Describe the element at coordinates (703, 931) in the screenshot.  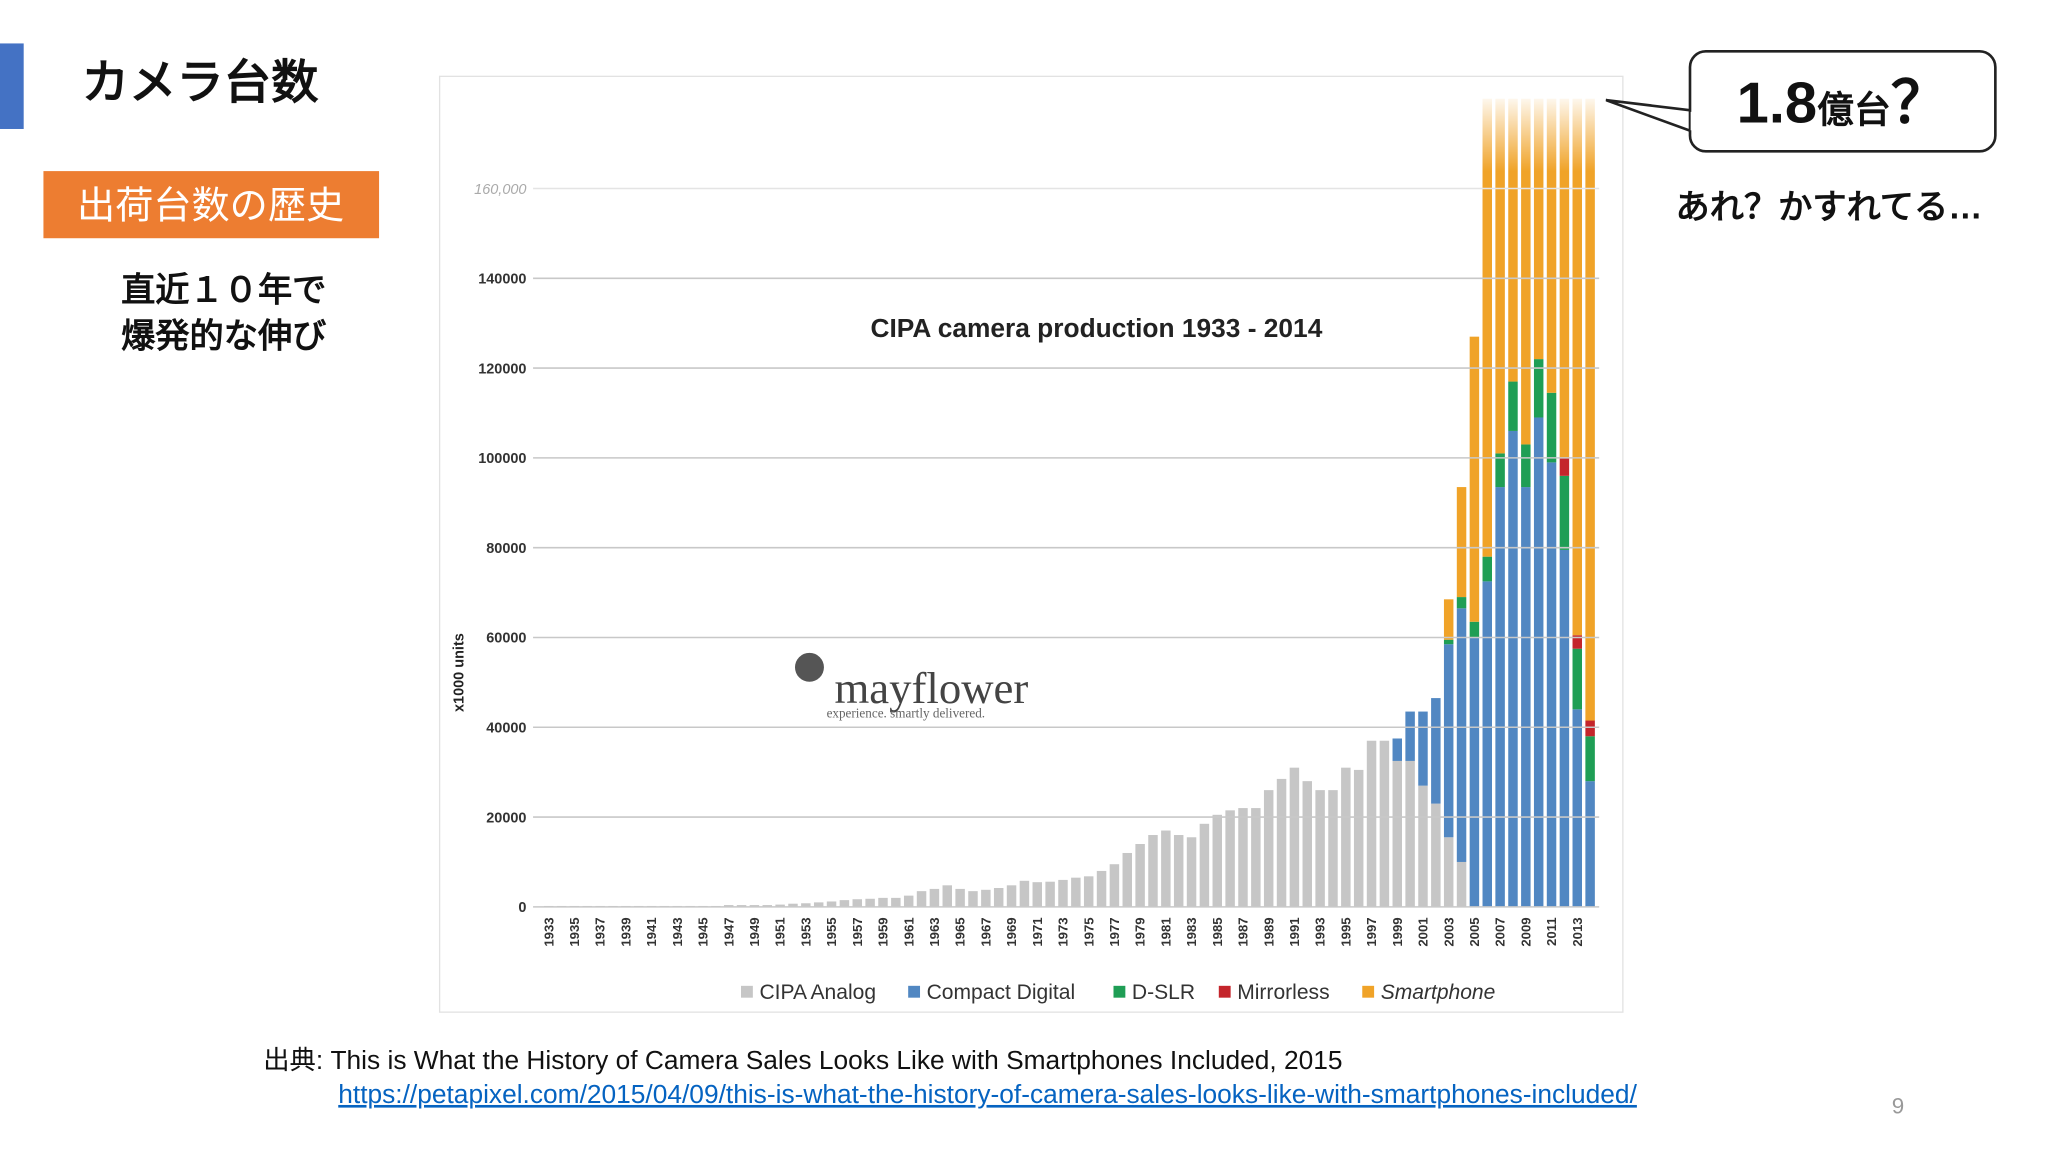
I see `x-tick-label: 1945` at that location.